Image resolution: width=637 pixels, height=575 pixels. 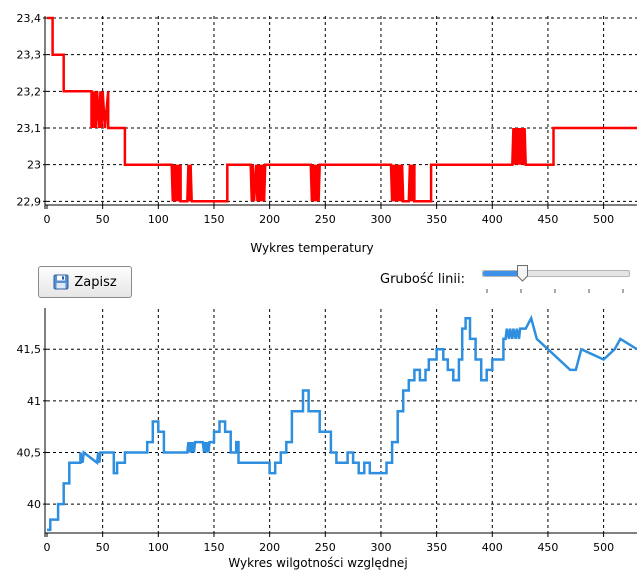 I want to click on y-tick-labels: 40 40,5 41 41,5, so click(x=32, y=427).